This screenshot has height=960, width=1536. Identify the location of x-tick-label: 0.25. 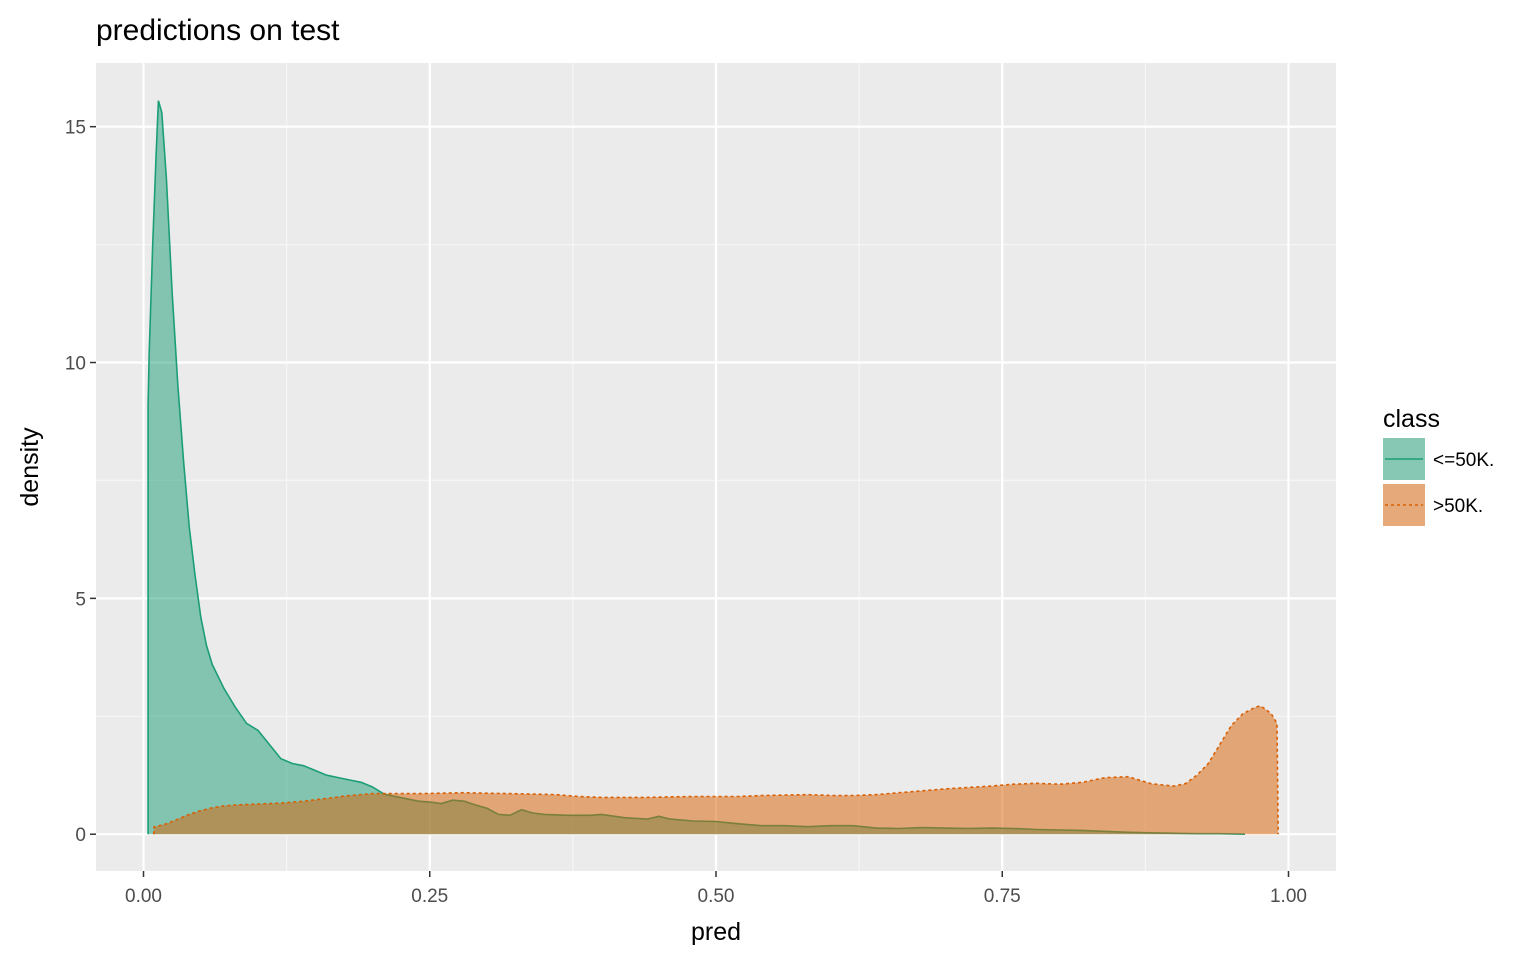
(429, 896).